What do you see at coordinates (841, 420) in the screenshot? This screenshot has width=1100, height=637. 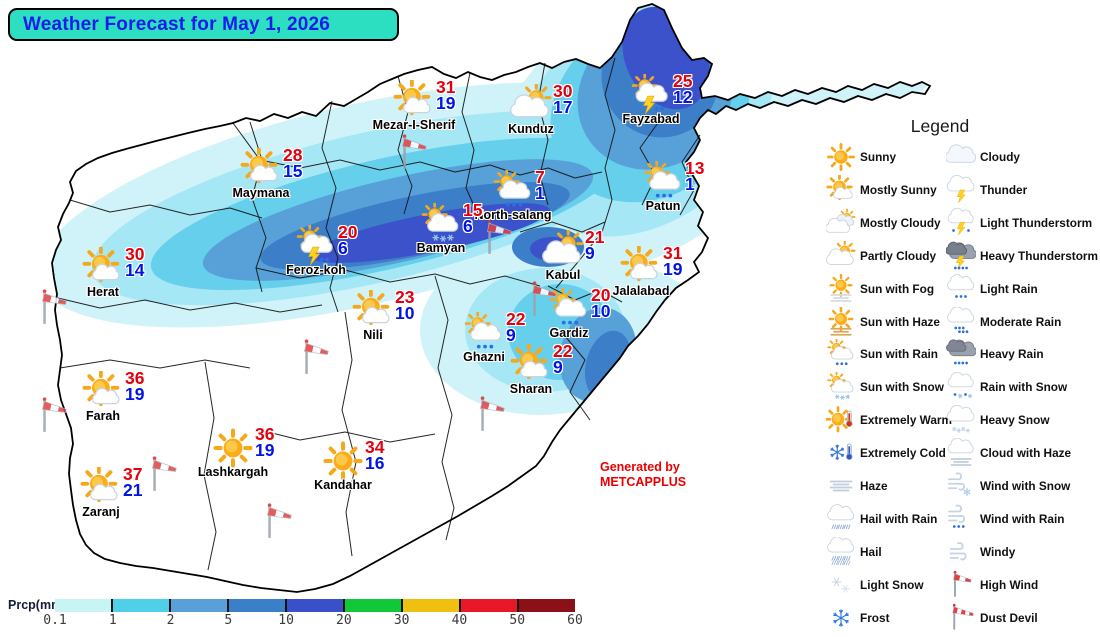 I see `ext-warm-icon` at bounding box center [841, 420].